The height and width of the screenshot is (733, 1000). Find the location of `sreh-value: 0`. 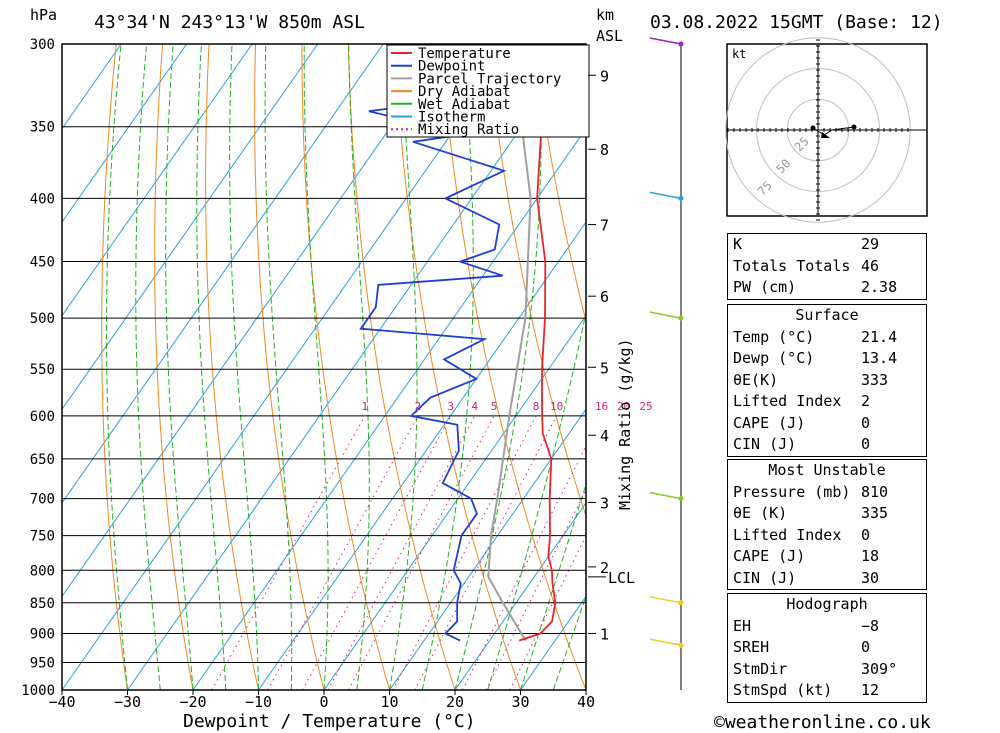

sreh-value: 0 is located at coordinates (866, 647).